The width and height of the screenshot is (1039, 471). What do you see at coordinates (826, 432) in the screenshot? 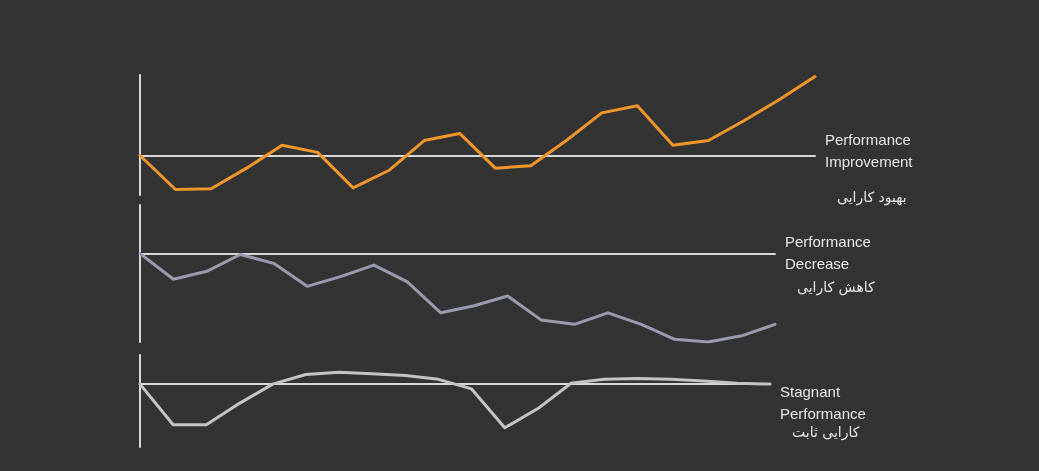
I see `text: کارایی ثابت` at bounding box center [826, 432].